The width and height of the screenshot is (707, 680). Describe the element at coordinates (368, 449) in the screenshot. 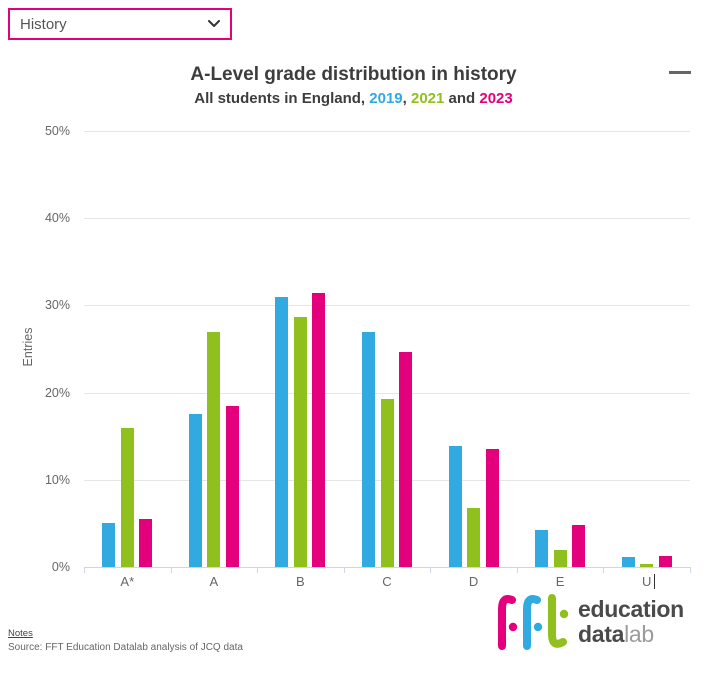

I see `bar-2019-C` at that location.